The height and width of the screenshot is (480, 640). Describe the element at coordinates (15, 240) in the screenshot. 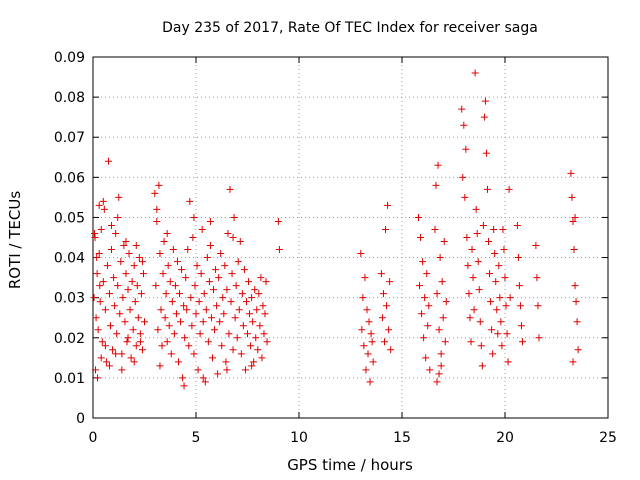

I see `y-axis-label: ROTI / TECUs` at that location.